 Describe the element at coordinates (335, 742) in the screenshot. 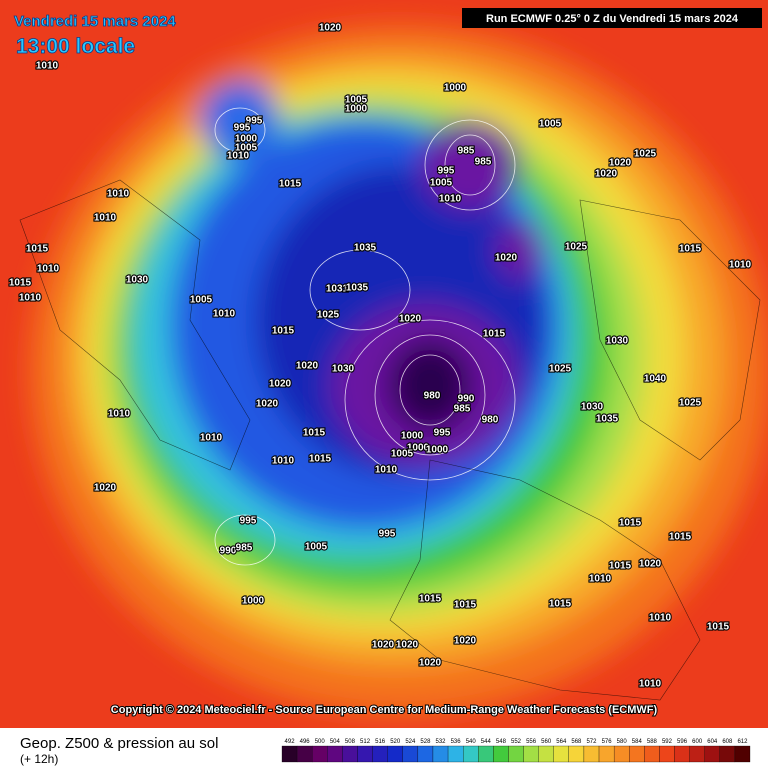

I see `scale-label: 504` at that location.